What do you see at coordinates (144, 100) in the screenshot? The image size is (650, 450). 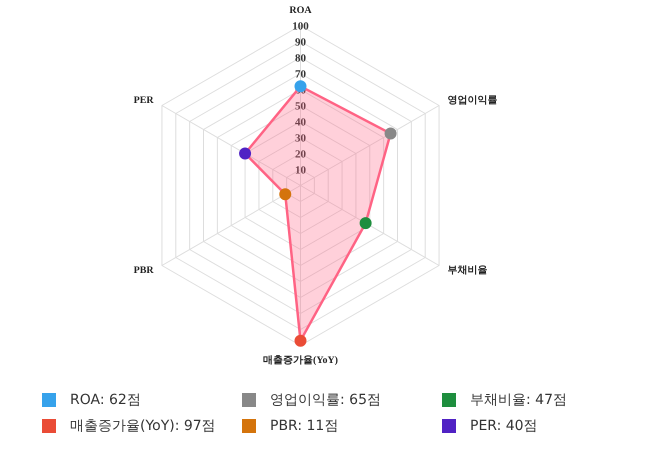 I see `spoke-label: PER` at bounding box center [144, 100].